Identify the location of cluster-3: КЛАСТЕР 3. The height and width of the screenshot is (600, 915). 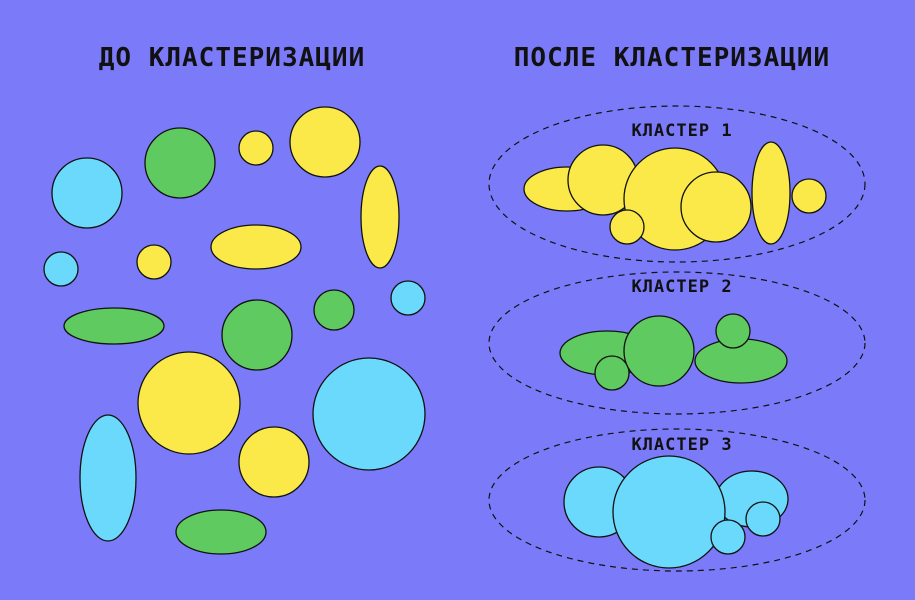
(677, 500).